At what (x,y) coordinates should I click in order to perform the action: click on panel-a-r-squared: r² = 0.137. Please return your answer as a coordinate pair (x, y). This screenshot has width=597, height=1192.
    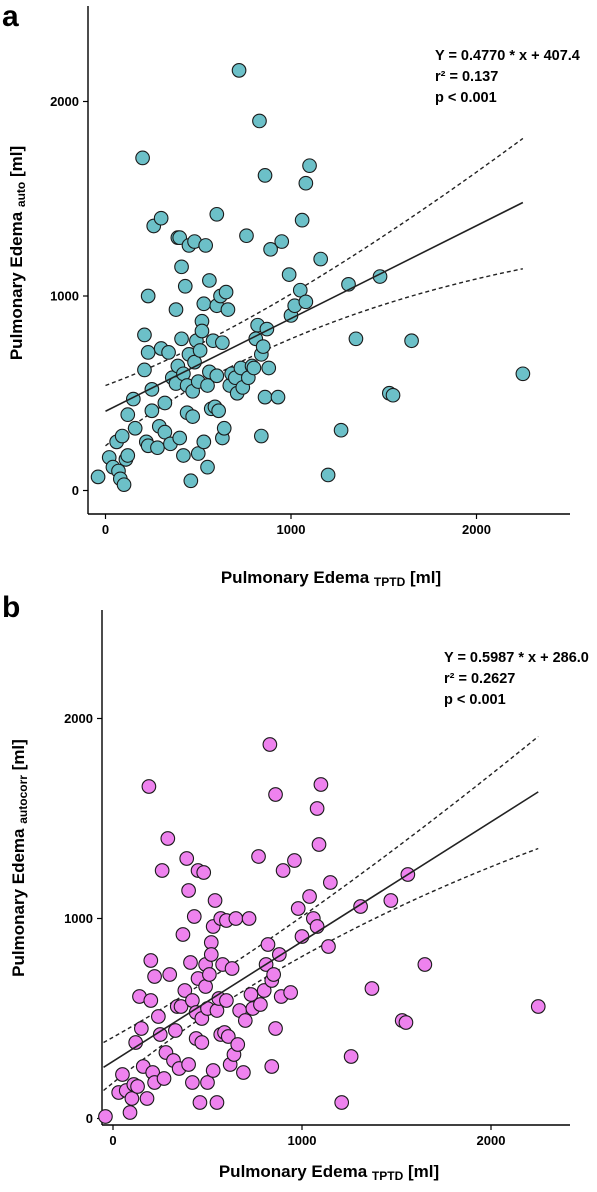
    Looking at the image, I should click on (466, 77).